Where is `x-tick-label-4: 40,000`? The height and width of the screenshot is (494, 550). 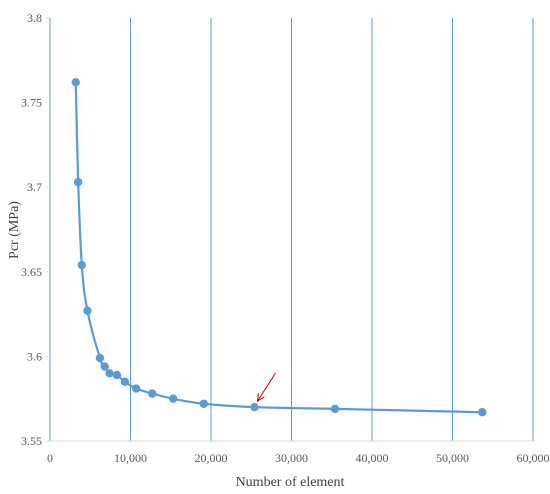
x-tick-label-4: 40,000 is located at coordinates (372, 458).